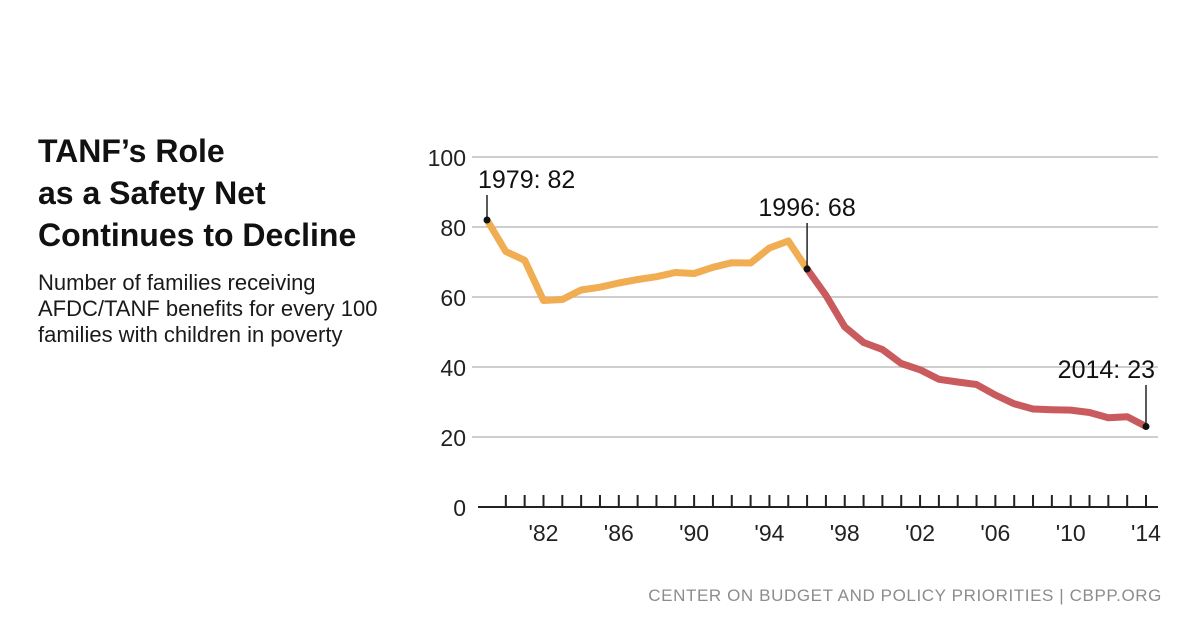 This screenshot has width=1200, height=630. What do you see at coordinates (920, 533) in the screenshot?
I see `x-tick-label-2002: '02` at bounding box center [920, 533].